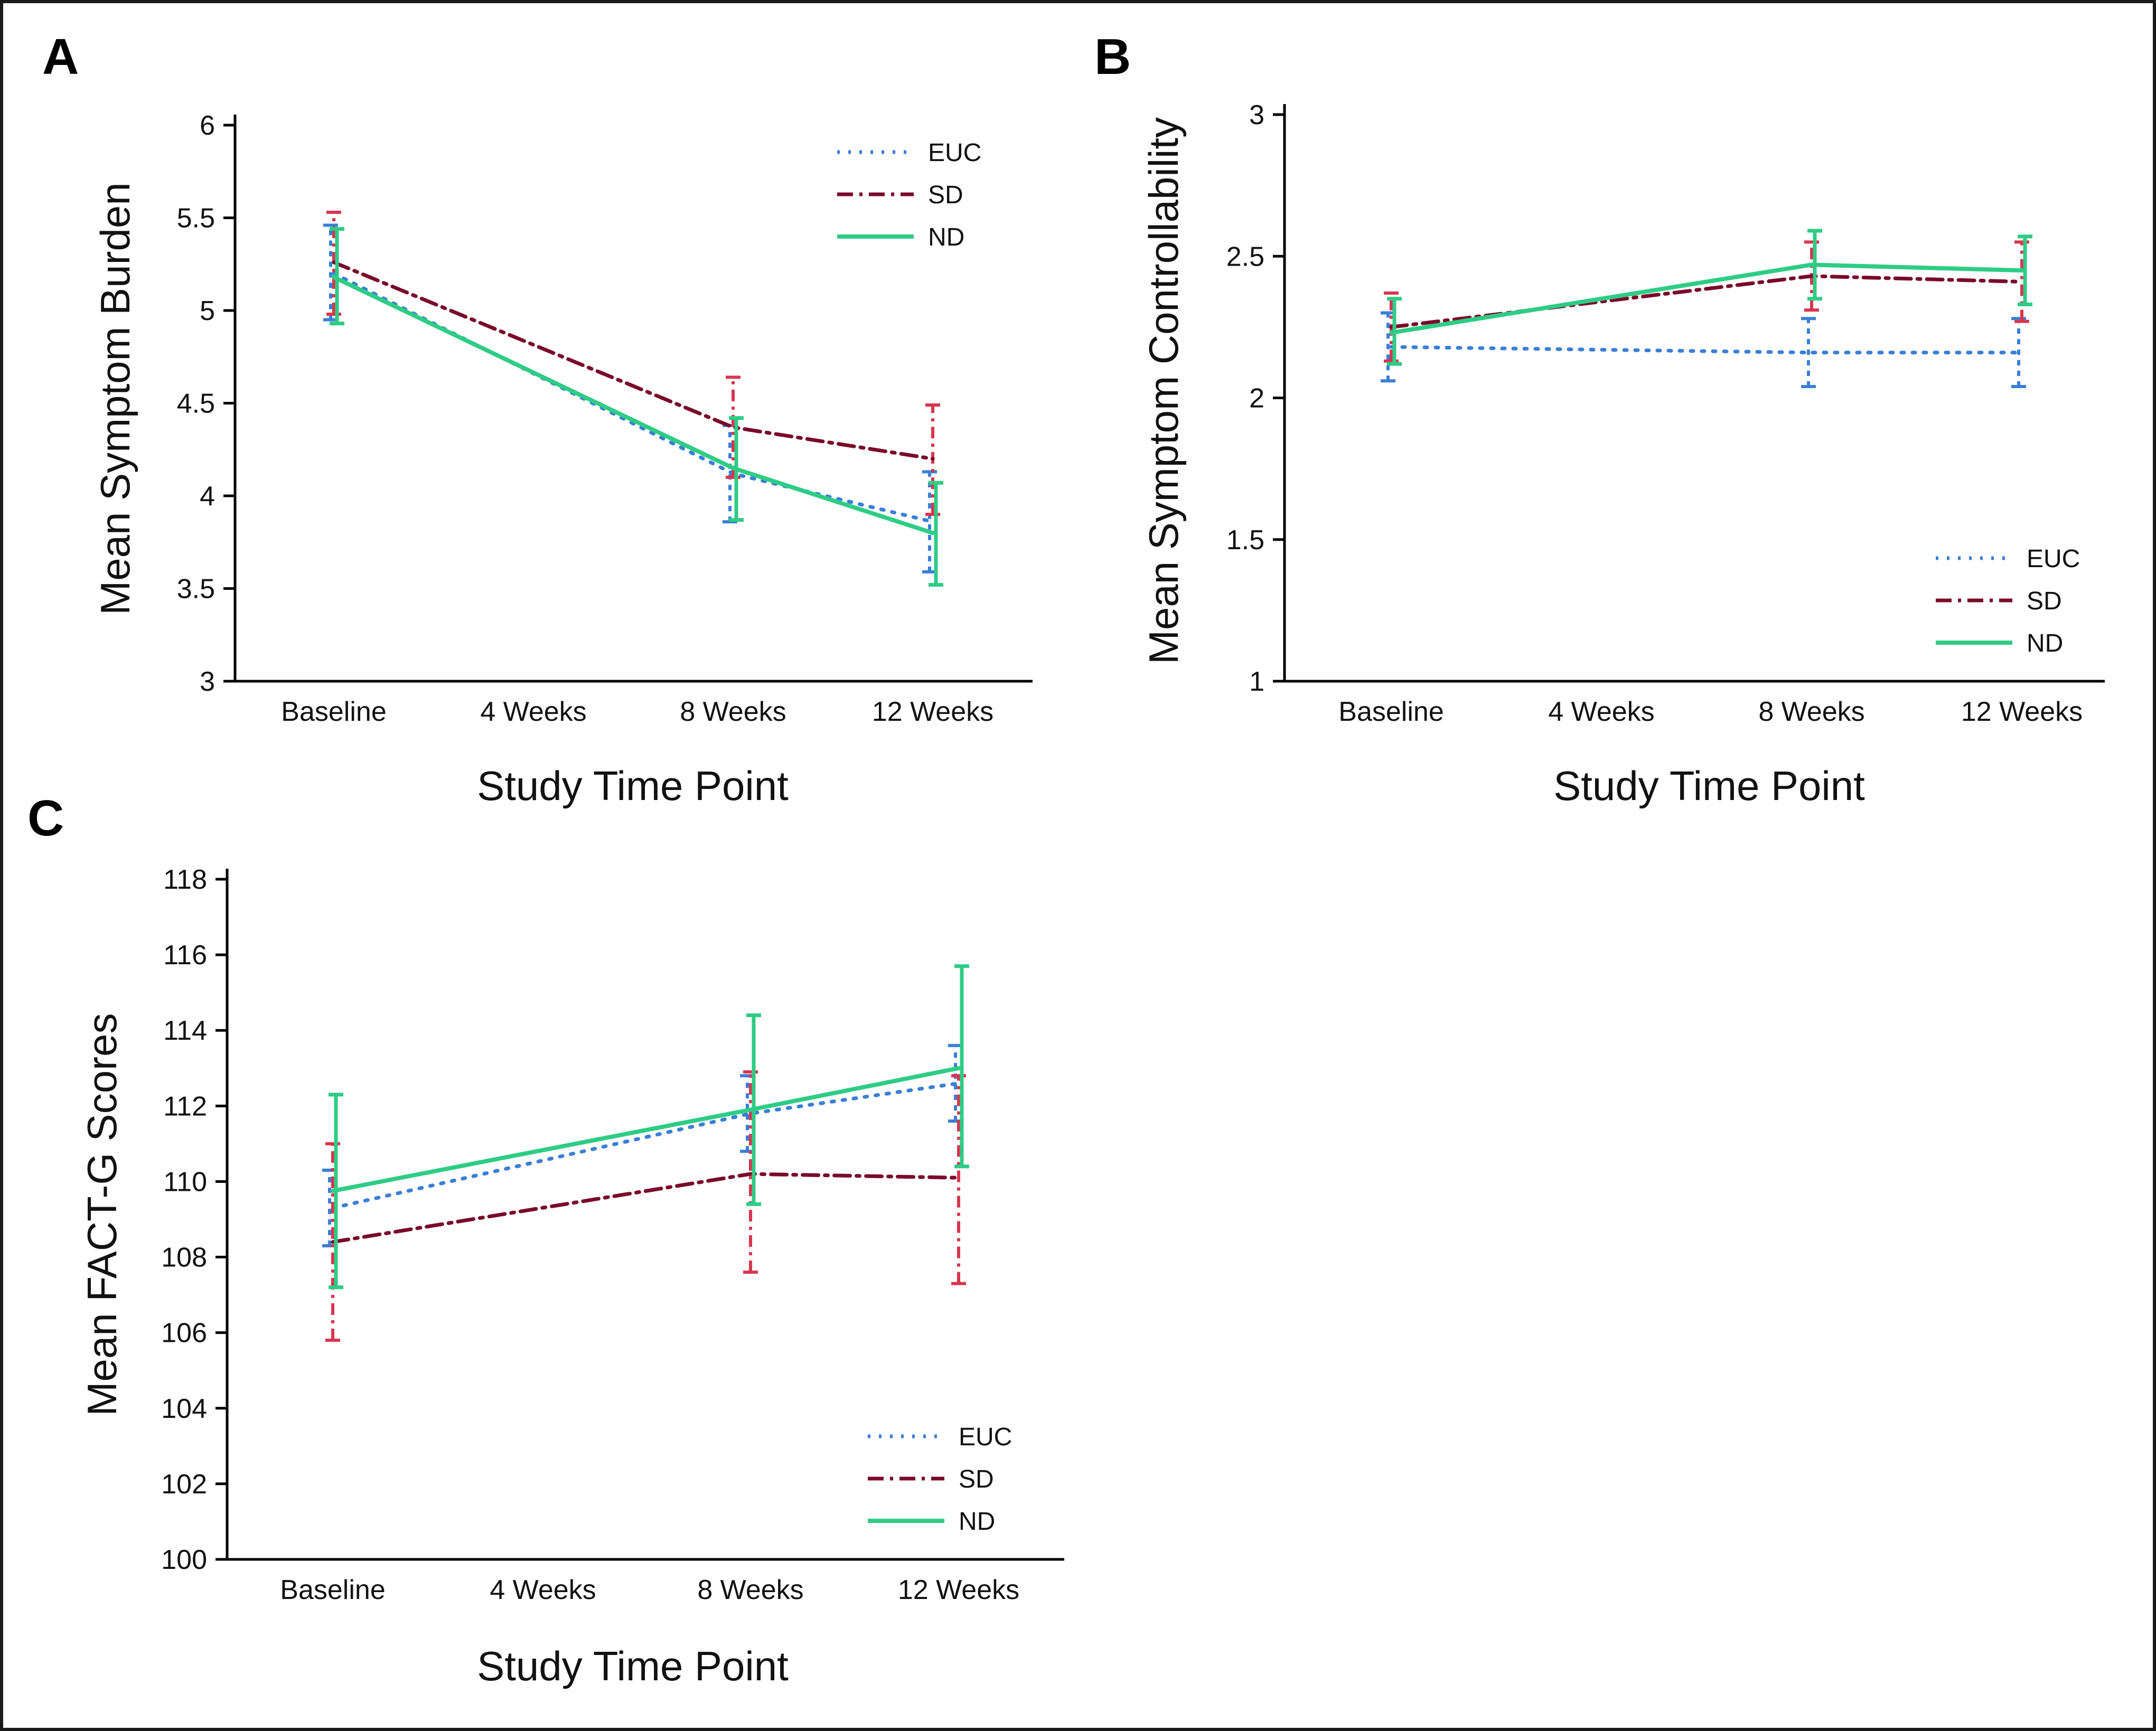 Image resolution: width=2156 pixels, height=1731 pixels. I want to click on panel-b-x-tick-label: Baseline, so click(1390, 712).